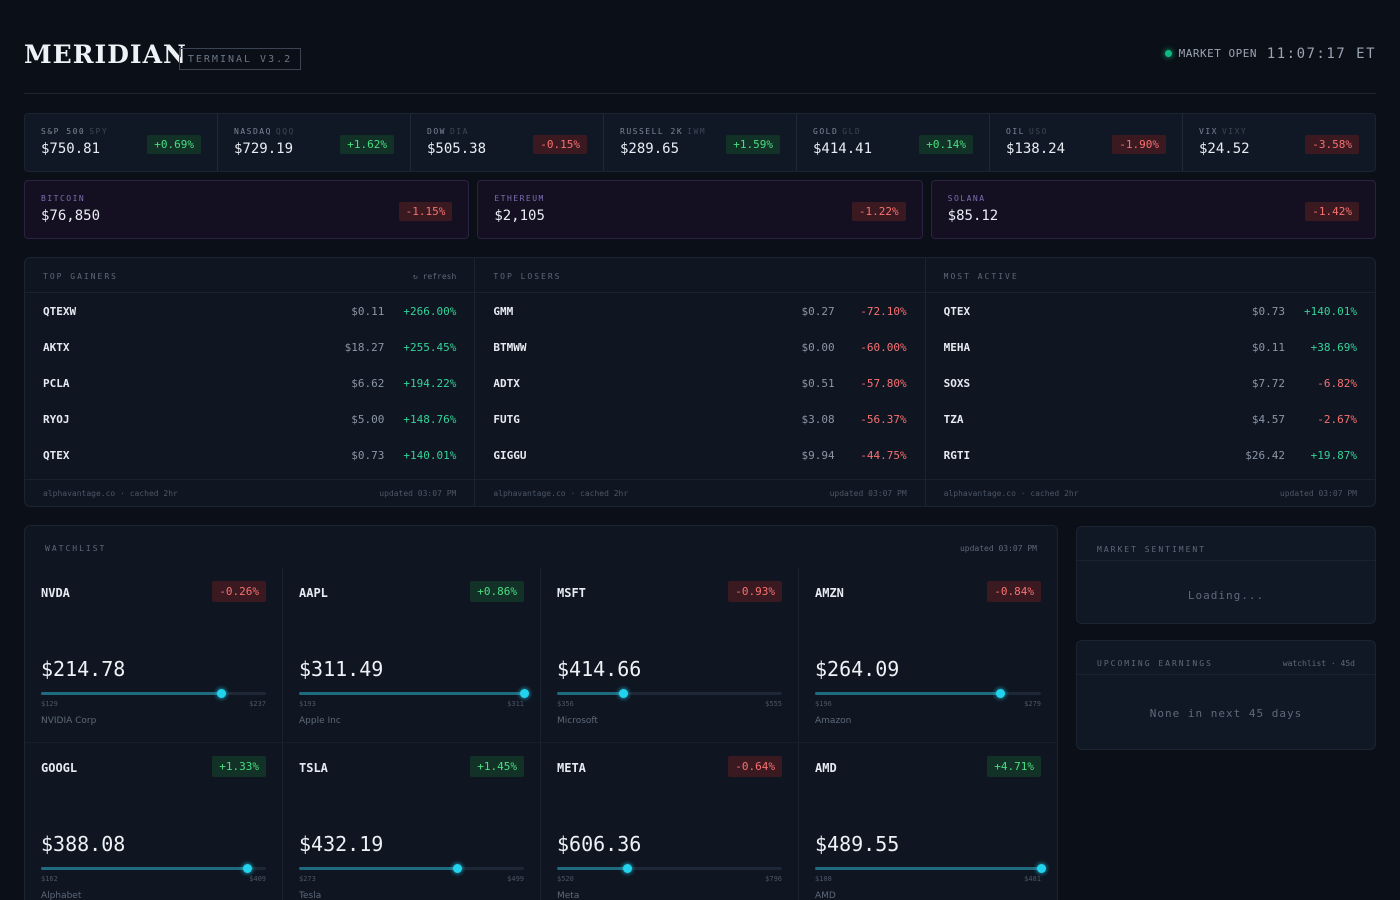 The image size is (1400, 900). Describe the element at coordinates (700, 275) in the screenshot. I see `movers-header: TOP LOSERS` at that location.